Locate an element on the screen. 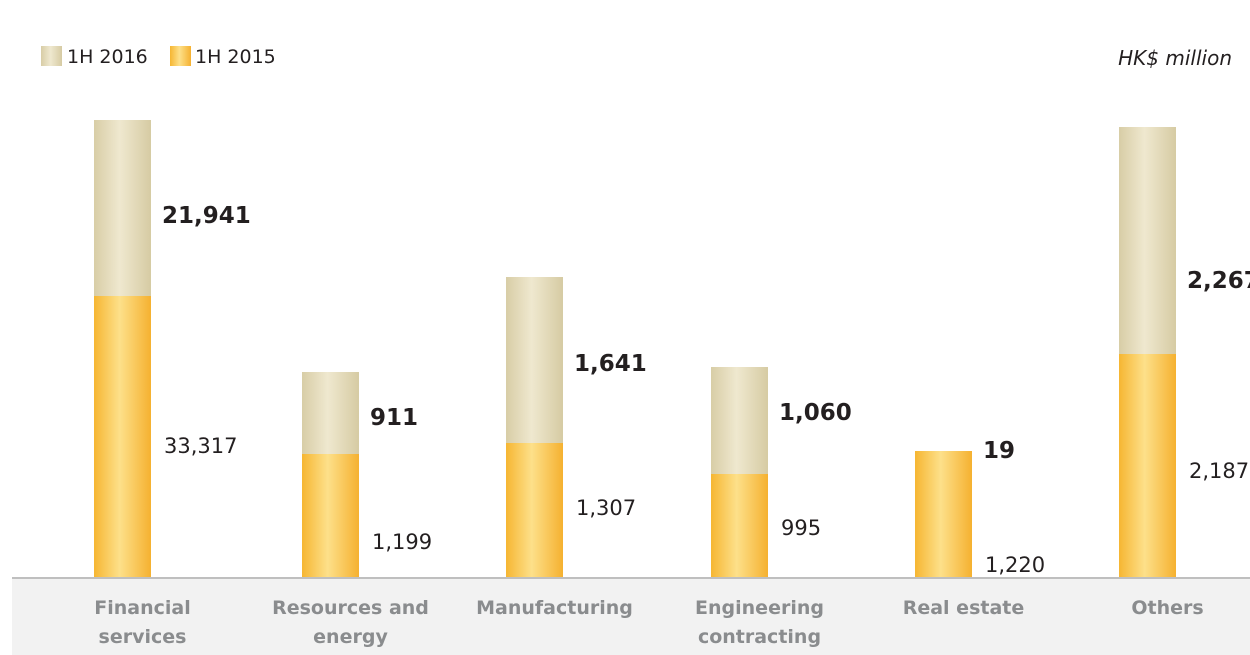  legend-swatch-1h2016 is located at coordinates (51, 56).